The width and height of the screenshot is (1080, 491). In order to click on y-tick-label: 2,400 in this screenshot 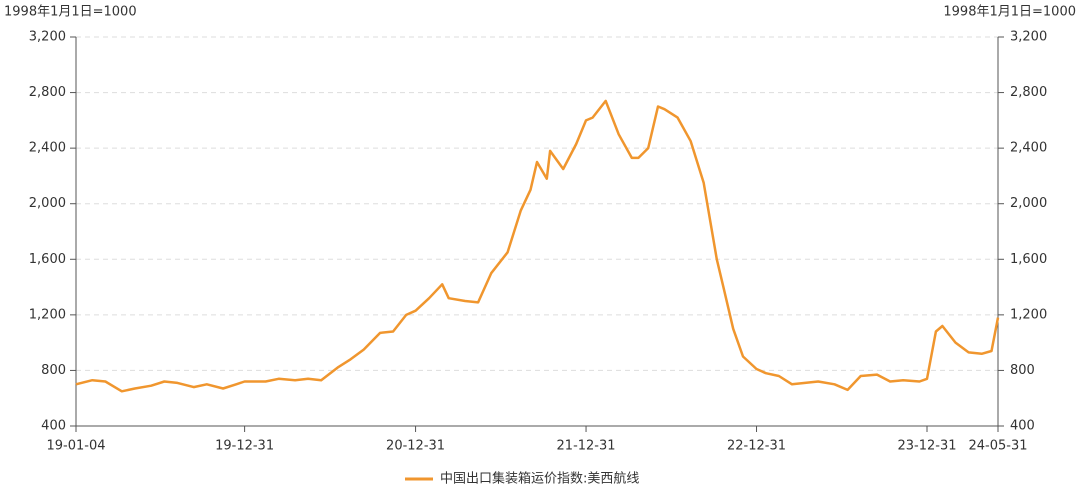, I will do `click(47, 148)`.